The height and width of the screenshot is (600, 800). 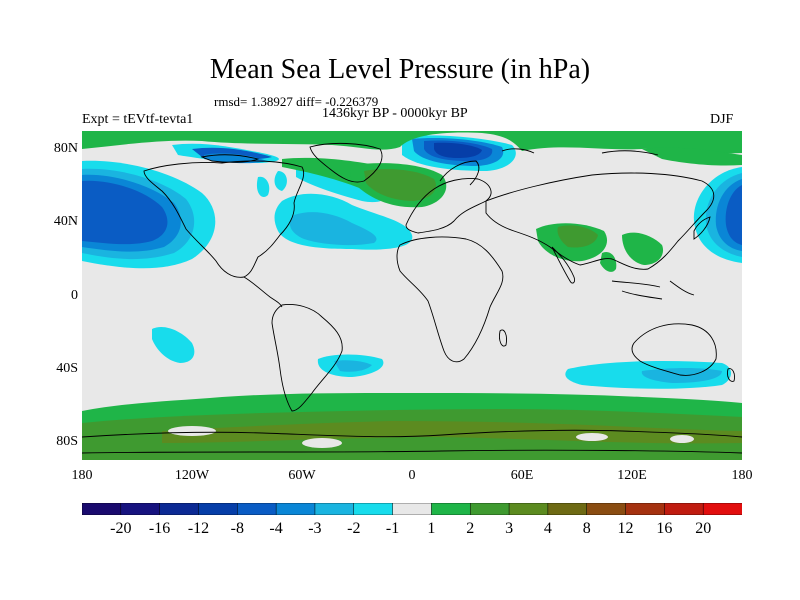 I want to click on colorbar-label: -8, so click(x=237, y=528).